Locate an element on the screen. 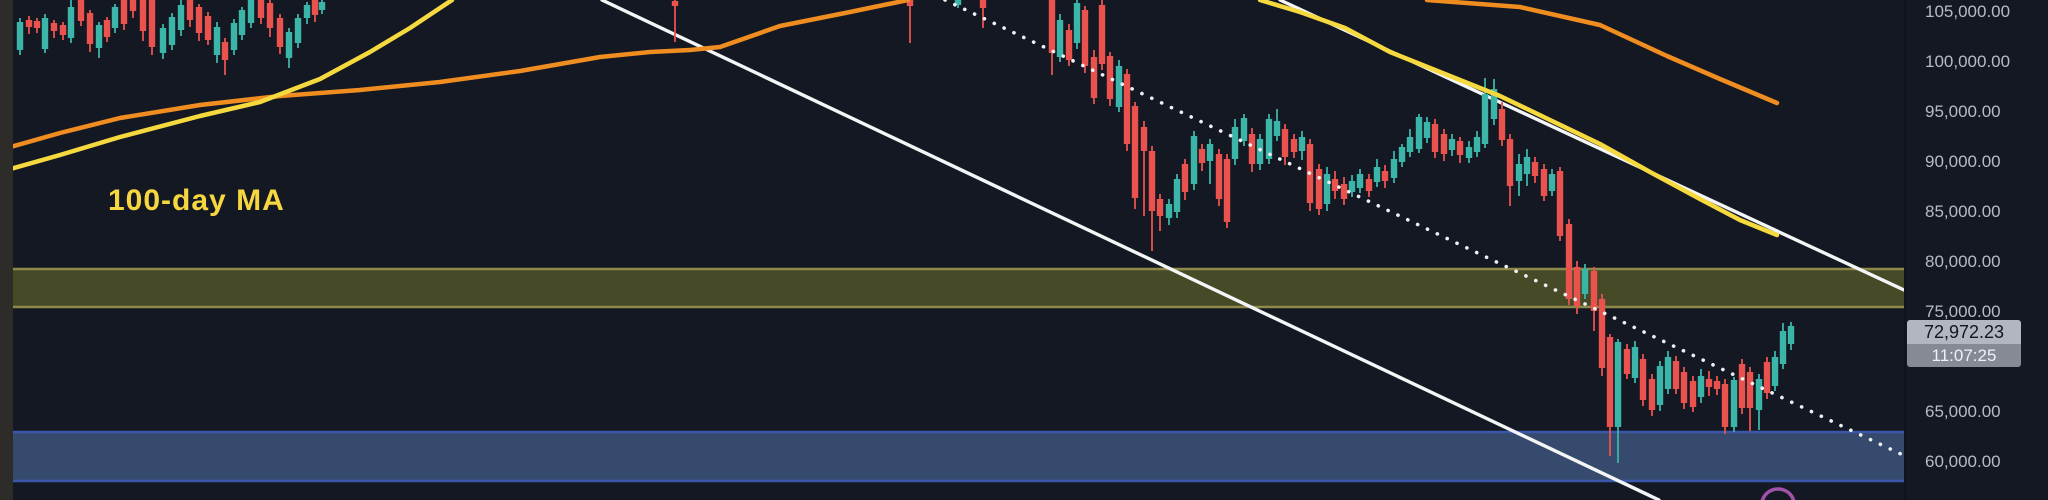  price-axis-label: 100,000.00 is located at coordinates (1968, 61).